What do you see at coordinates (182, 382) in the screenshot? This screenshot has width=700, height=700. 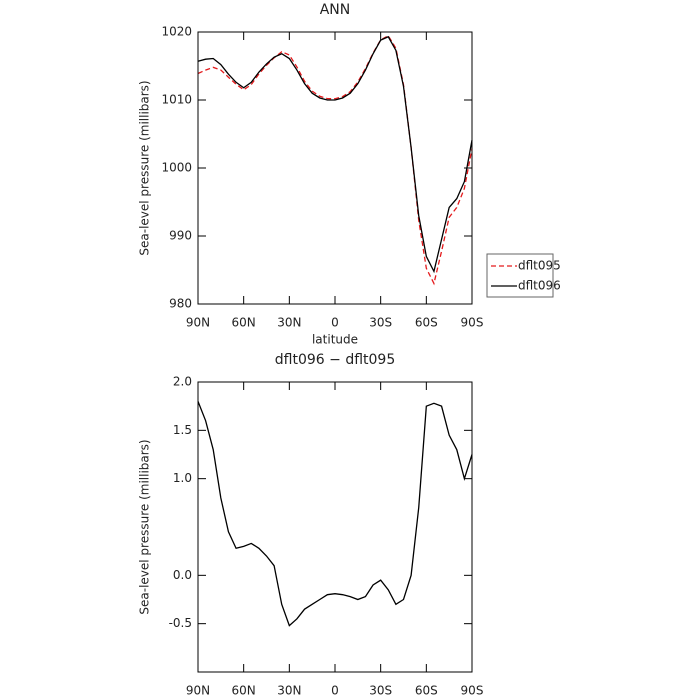 I see `y-tick-label: 2.0` at bounding box center [182, 382].